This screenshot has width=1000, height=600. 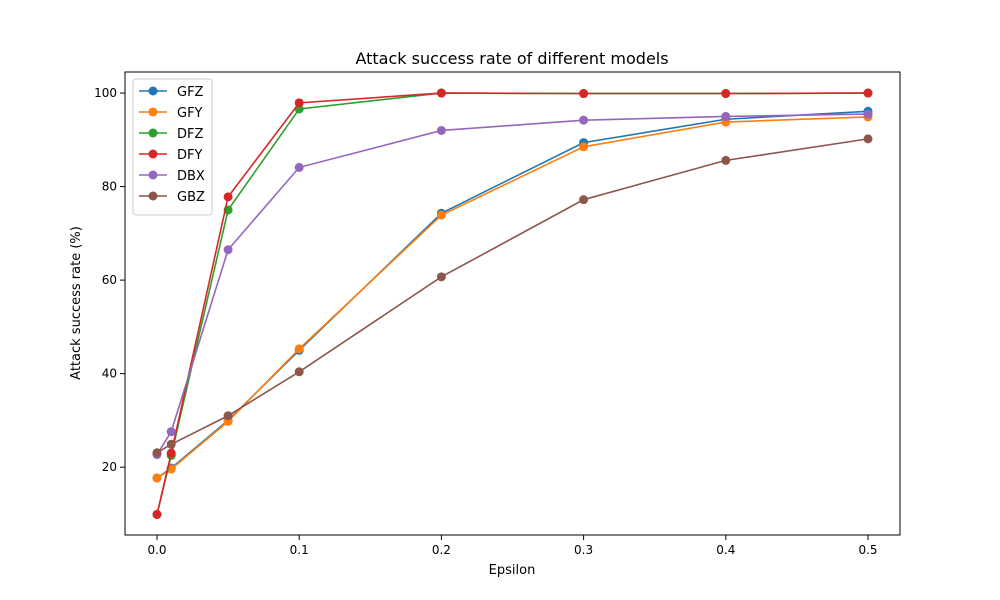 What do you see at coordinates (109, 467) in the screenshot?
I see `y-tick-label: 20` at bounding box center [109, 467].